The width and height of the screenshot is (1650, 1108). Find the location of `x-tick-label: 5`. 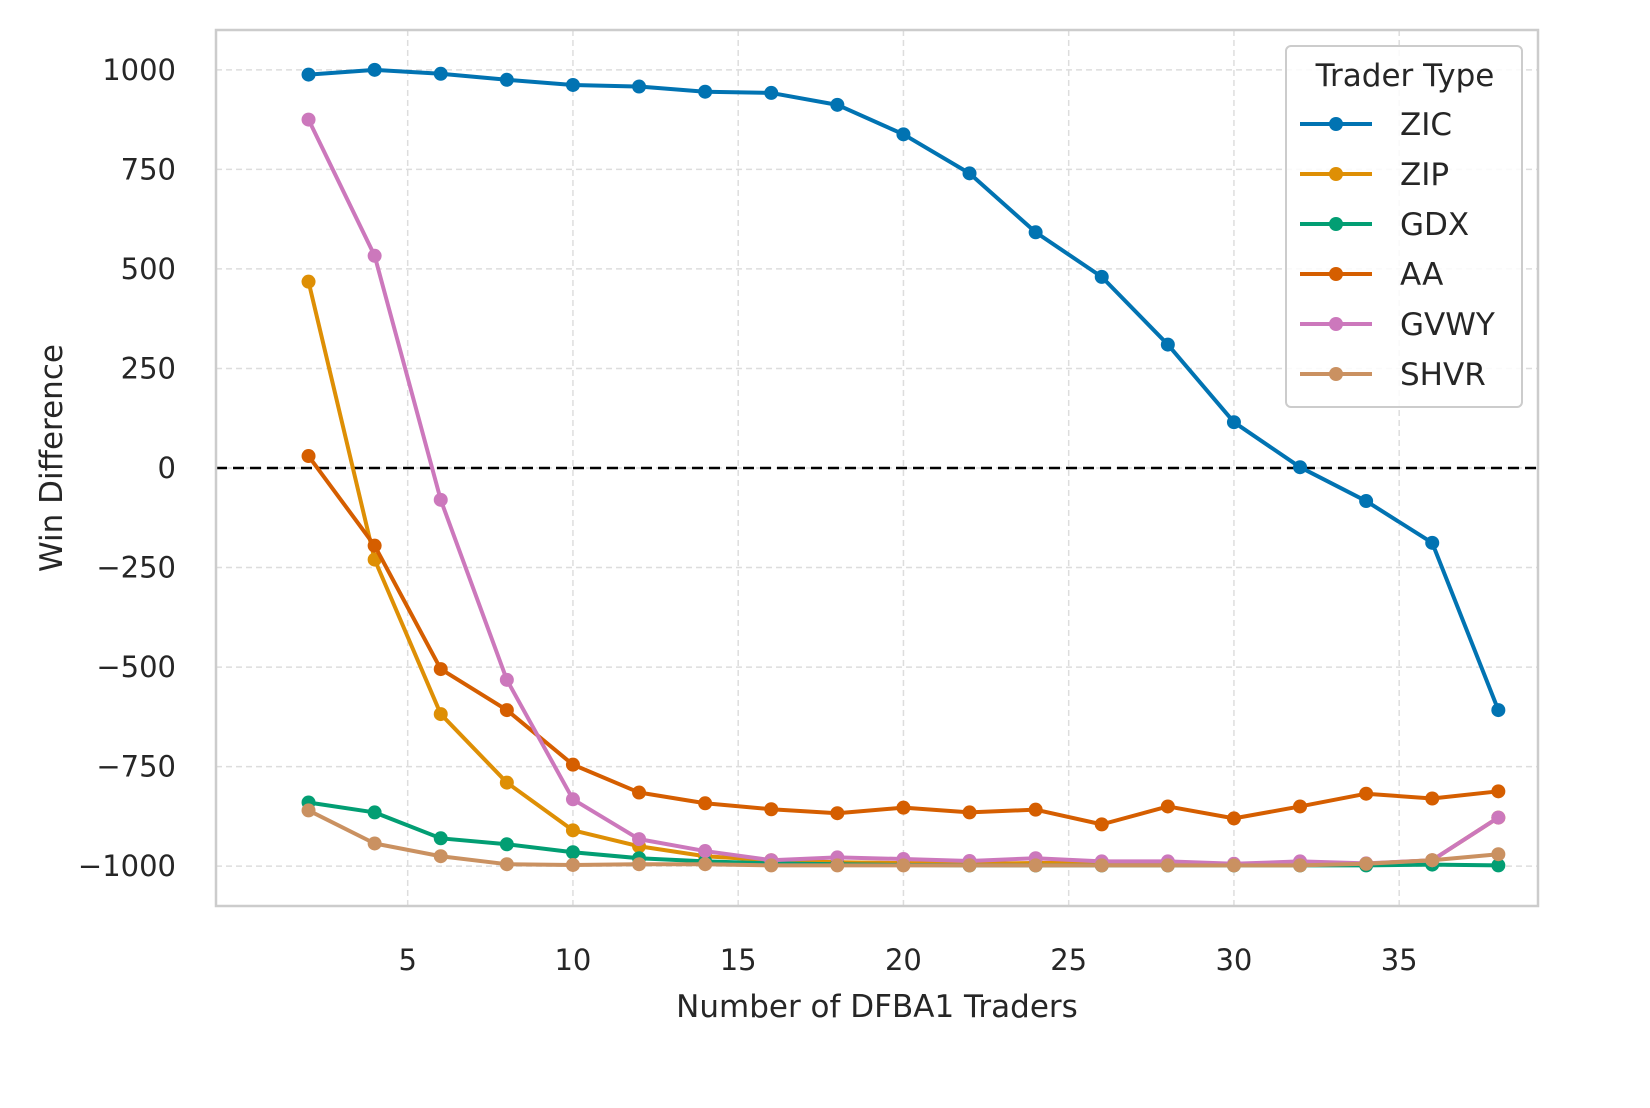

x-tick-label: 5 is located at coordinates (407, 960).